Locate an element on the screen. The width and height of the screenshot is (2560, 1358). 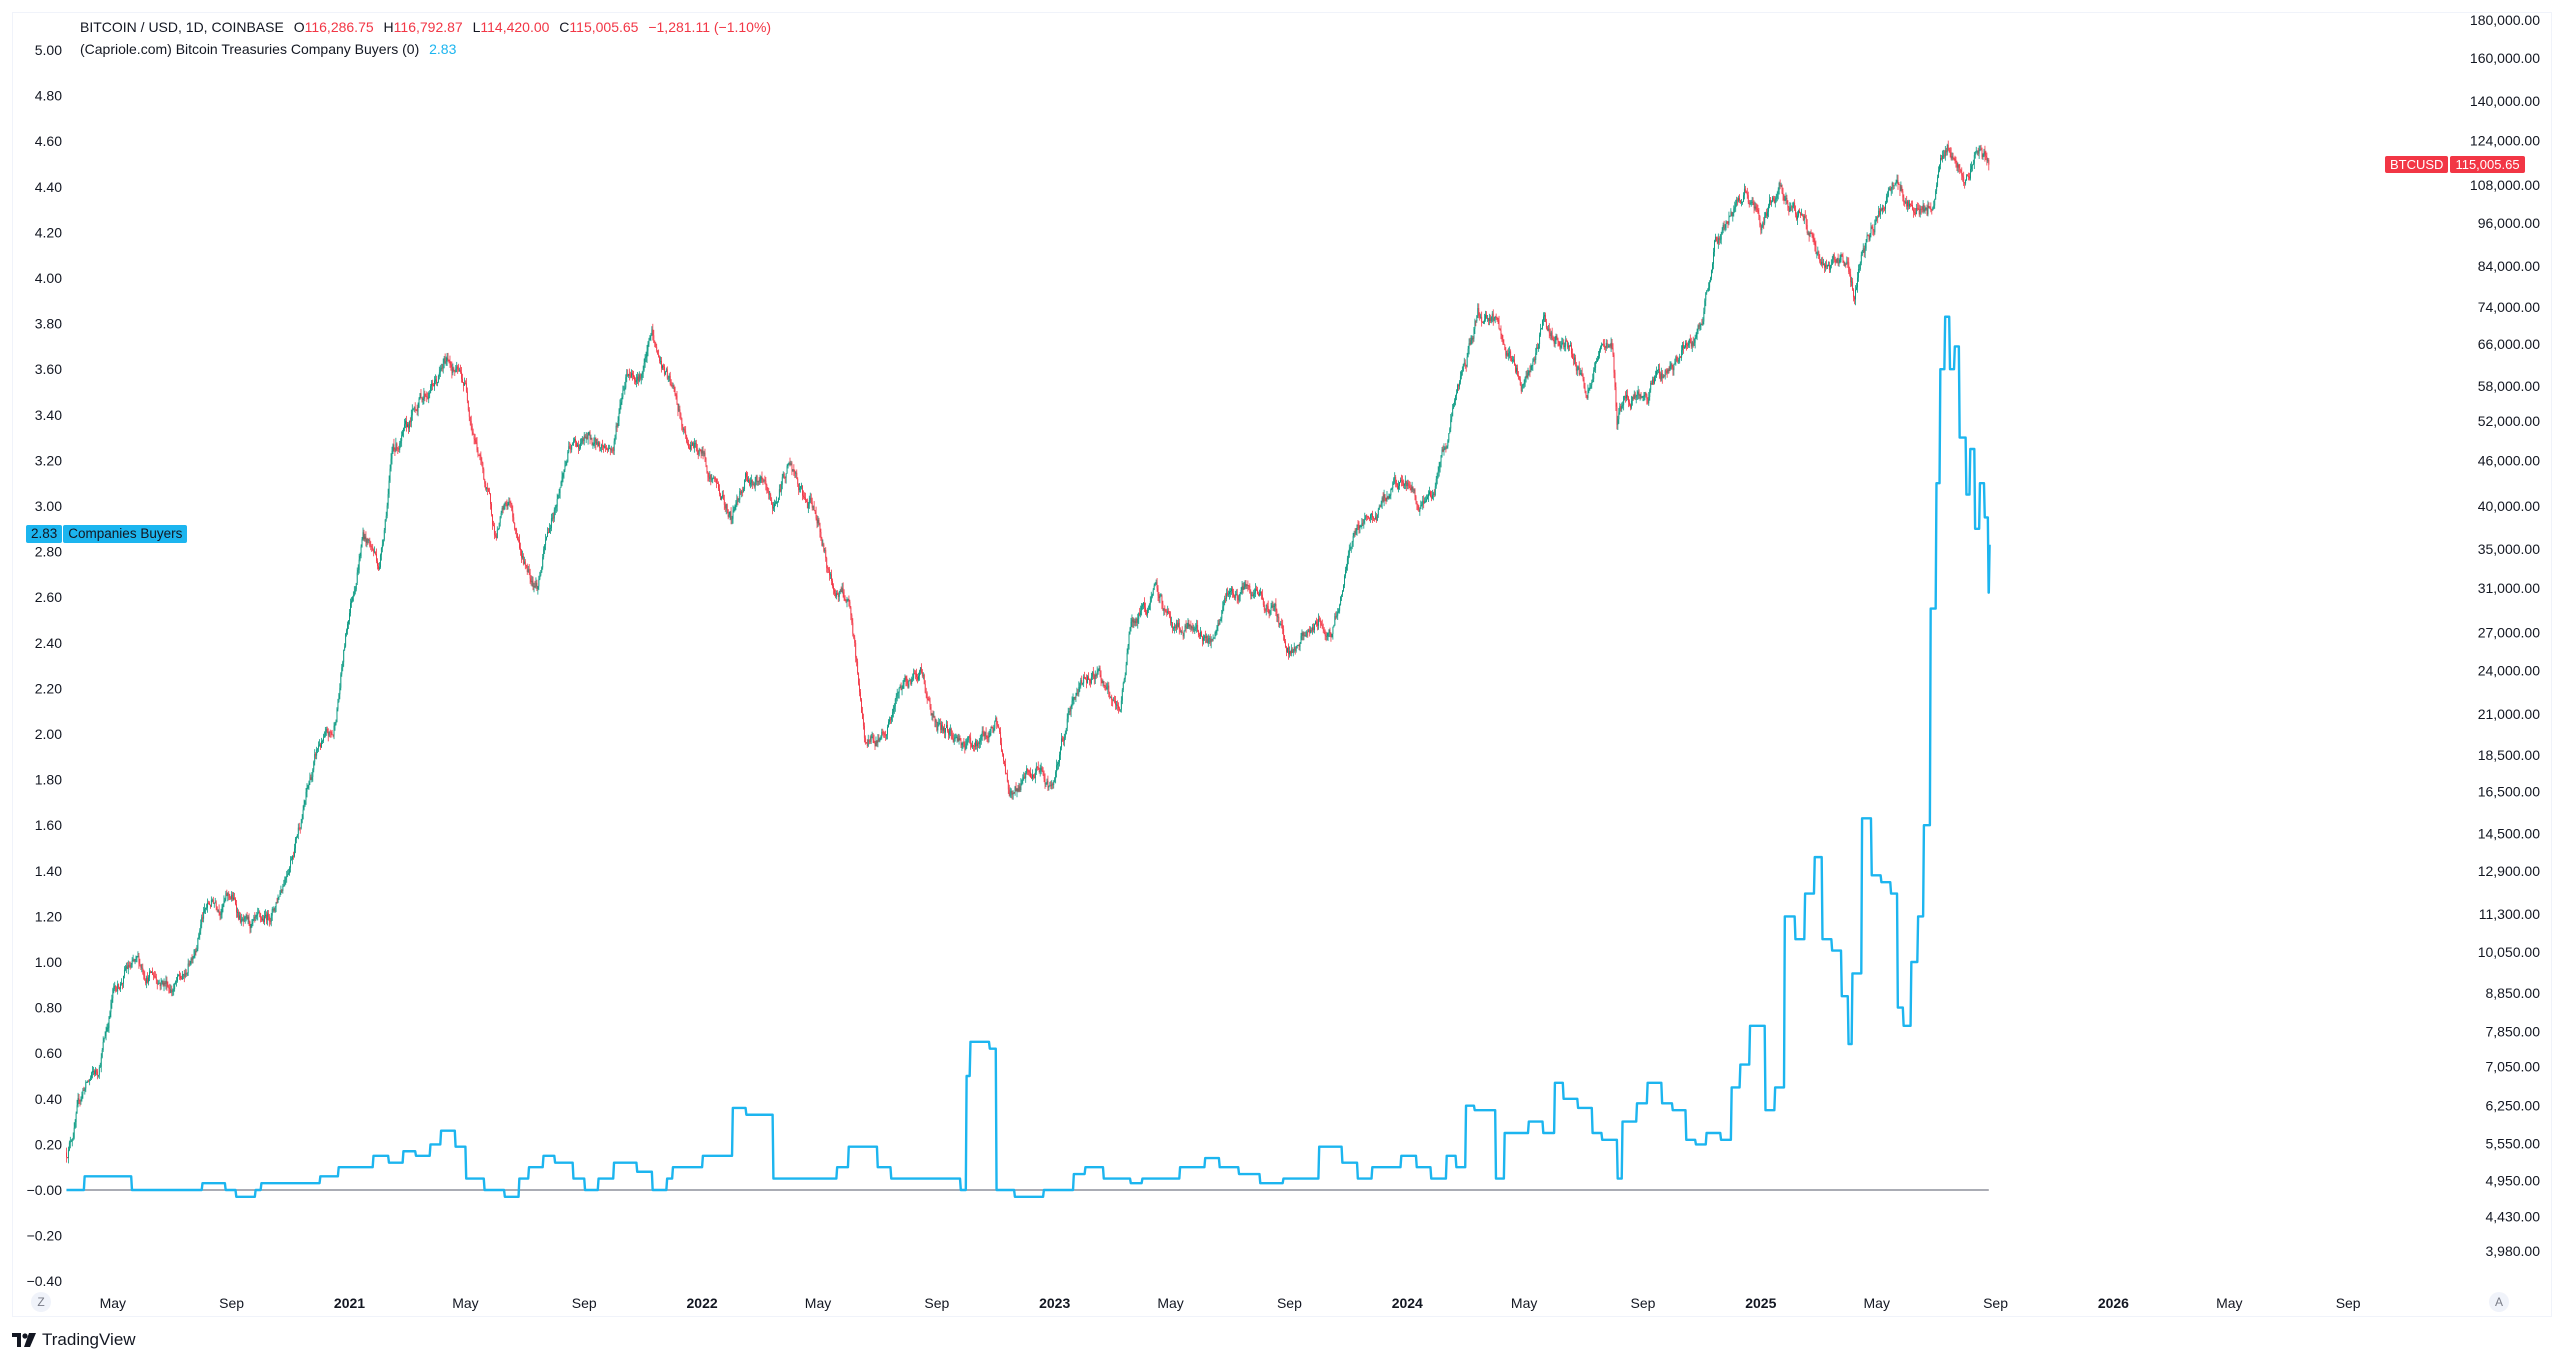
tradingview-logo: TradingView is located at coordinates (74, 1340).